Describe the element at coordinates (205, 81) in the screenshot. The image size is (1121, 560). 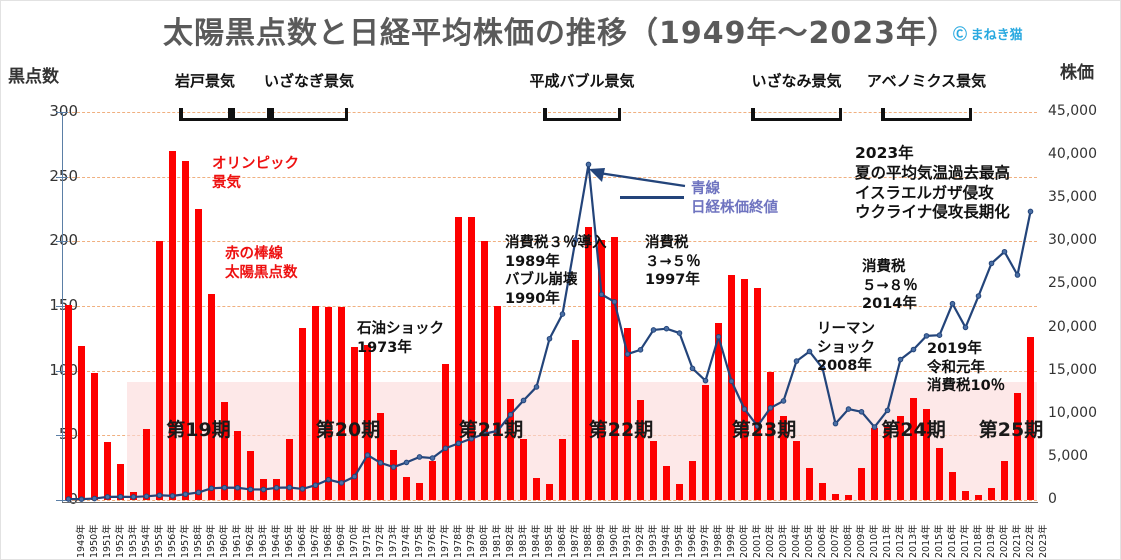
I see `boom-label: 岩戸景気` at that location.